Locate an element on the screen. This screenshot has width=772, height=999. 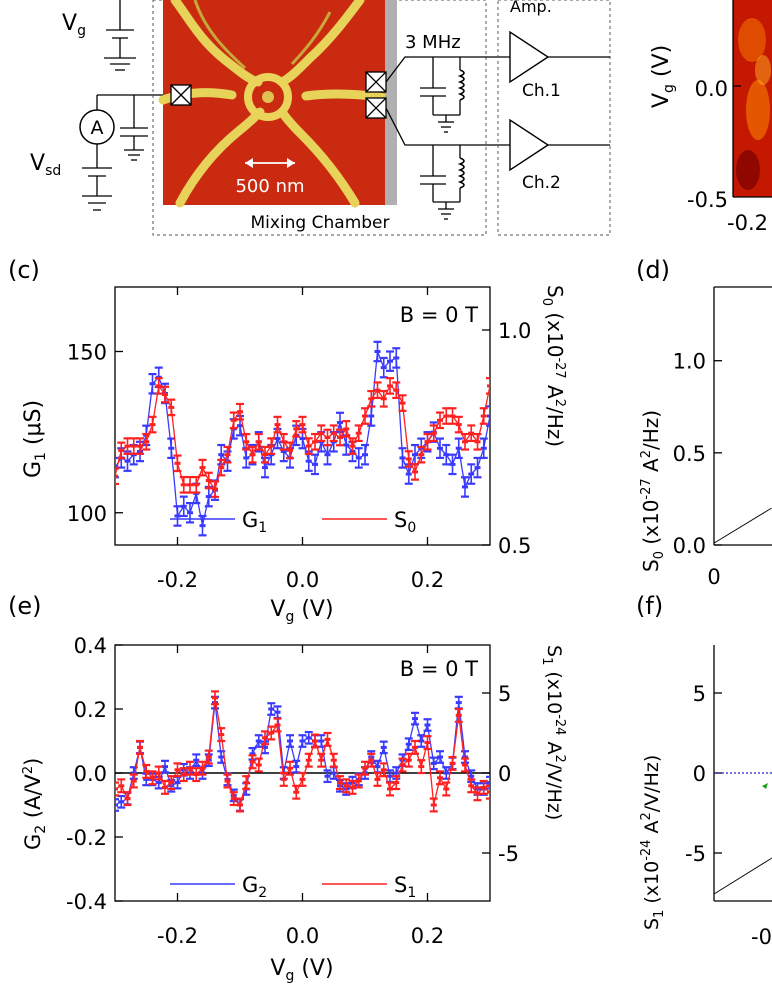
y-tick-label: 5 is located at coordinates (699, 694).